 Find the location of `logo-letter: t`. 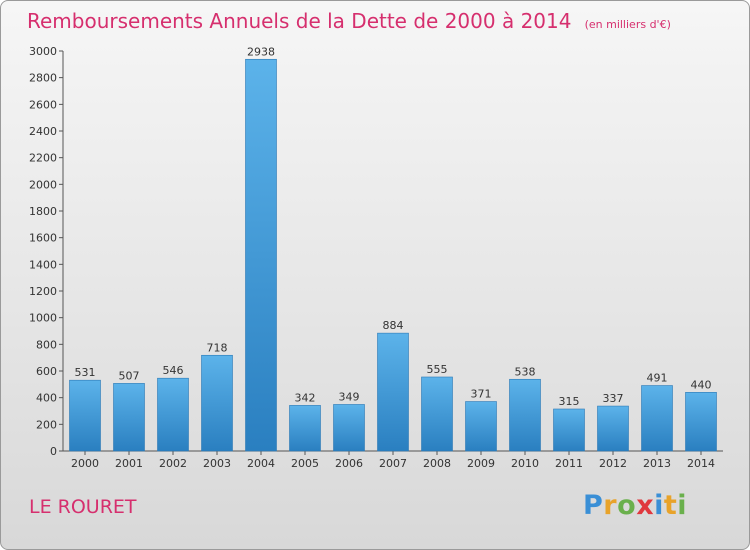

logo-letter: t is located at coordinates (670, 505).